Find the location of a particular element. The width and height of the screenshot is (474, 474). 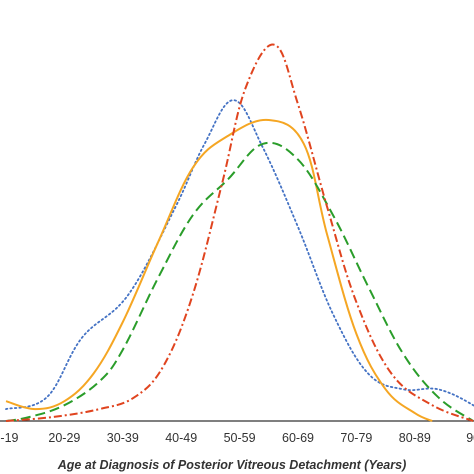

x-tick-label: 80-89 is located at coordinates (415, 438).